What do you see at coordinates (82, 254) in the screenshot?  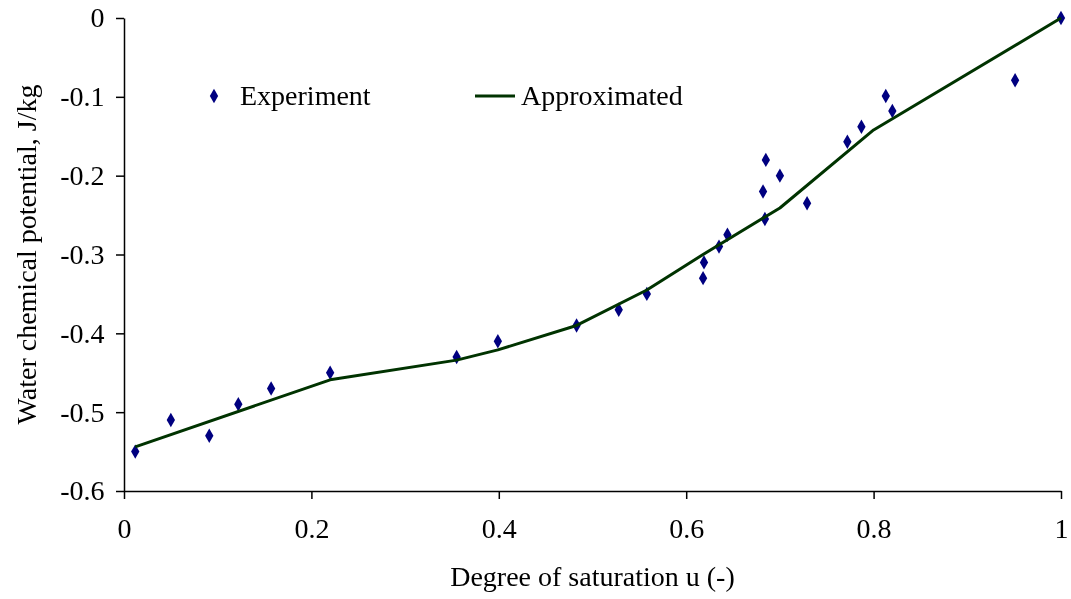 I see `y-tick-label: -0.3` at bounding box center [82, 254].